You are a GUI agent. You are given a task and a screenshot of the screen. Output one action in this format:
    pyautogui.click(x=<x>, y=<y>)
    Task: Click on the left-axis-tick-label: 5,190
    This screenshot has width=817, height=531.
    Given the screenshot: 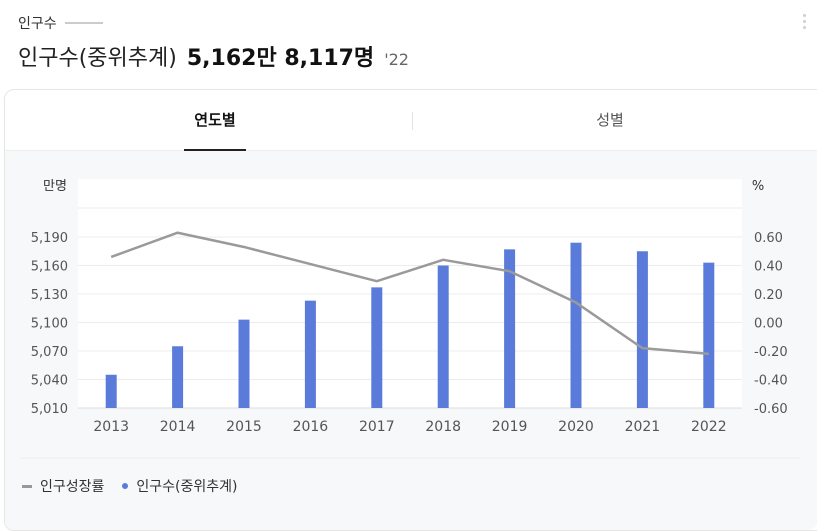 What is the action you would take?
    pyautogui.click(x=49, y=238)
    